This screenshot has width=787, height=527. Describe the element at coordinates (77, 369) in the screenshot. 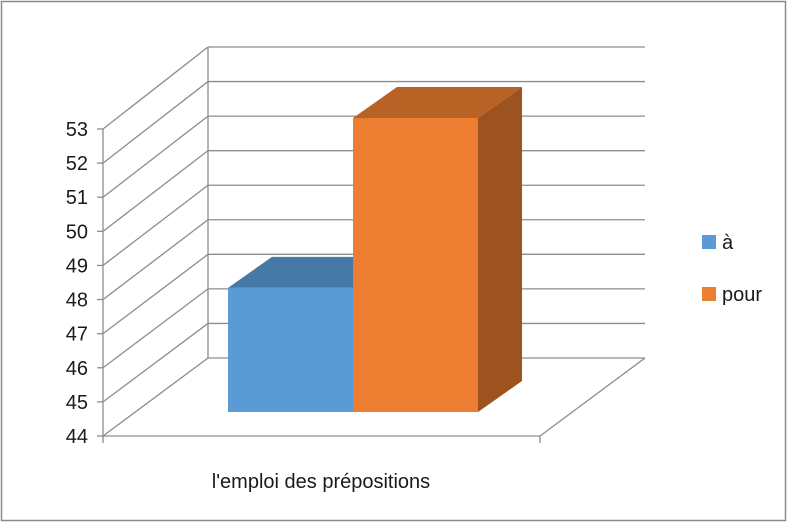

I see `y-tick-label: 46` at that location.